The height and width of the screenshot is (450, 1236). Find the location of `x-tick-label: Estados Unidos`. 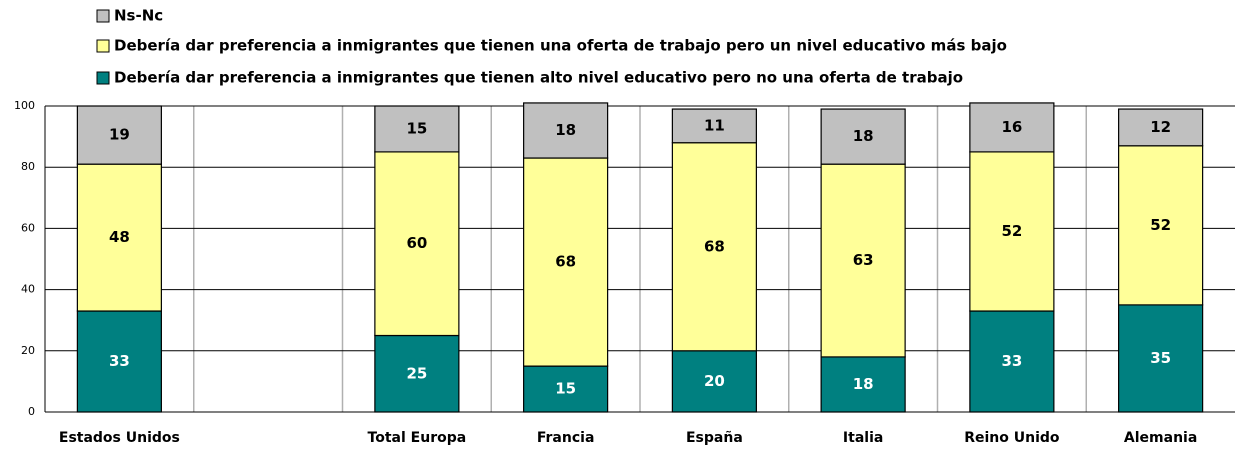

x-tick-label: Estados Unidos is located at coordinates (119, 438).